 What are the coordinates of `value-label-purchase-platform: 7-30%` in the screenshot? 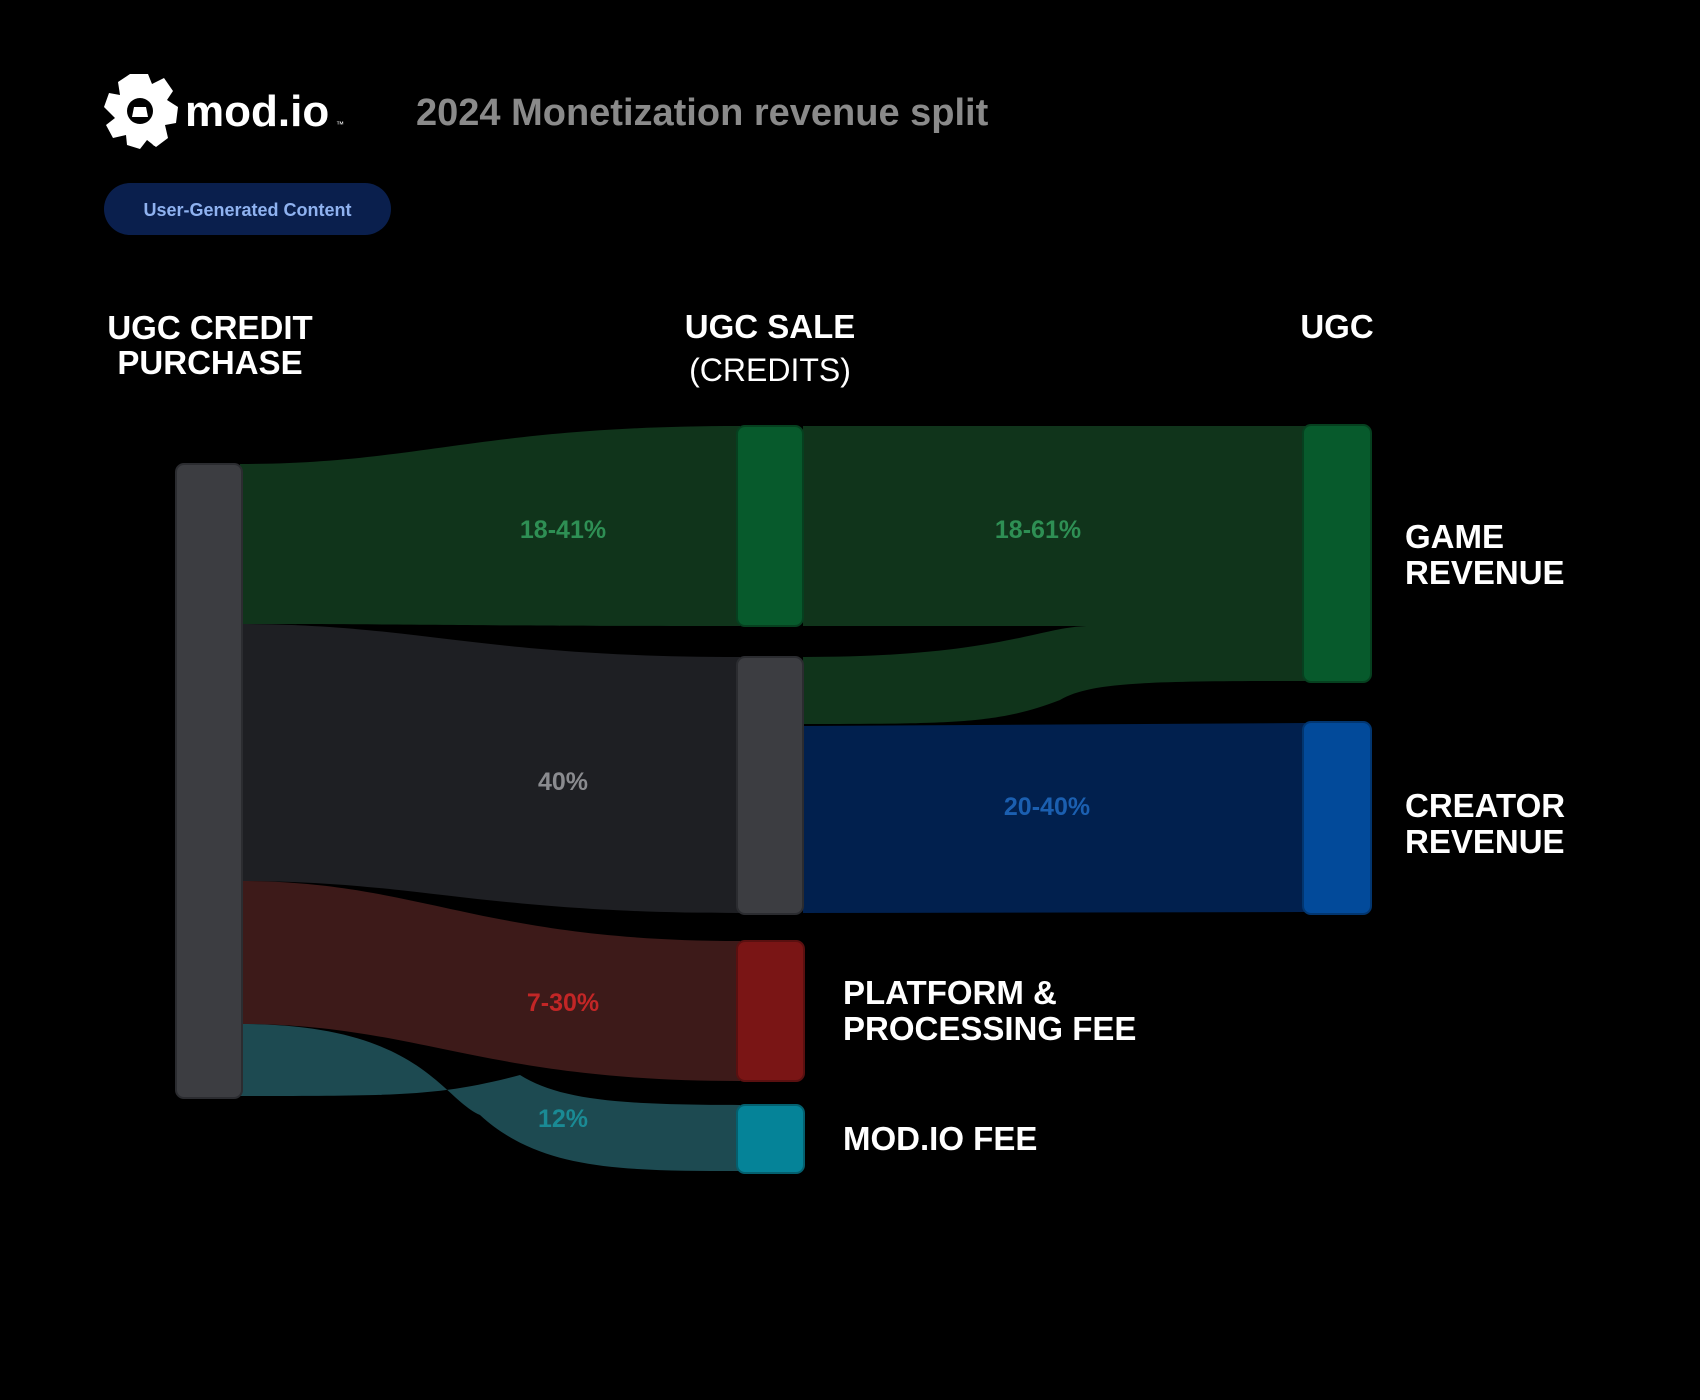 It's located at (563, 1003).